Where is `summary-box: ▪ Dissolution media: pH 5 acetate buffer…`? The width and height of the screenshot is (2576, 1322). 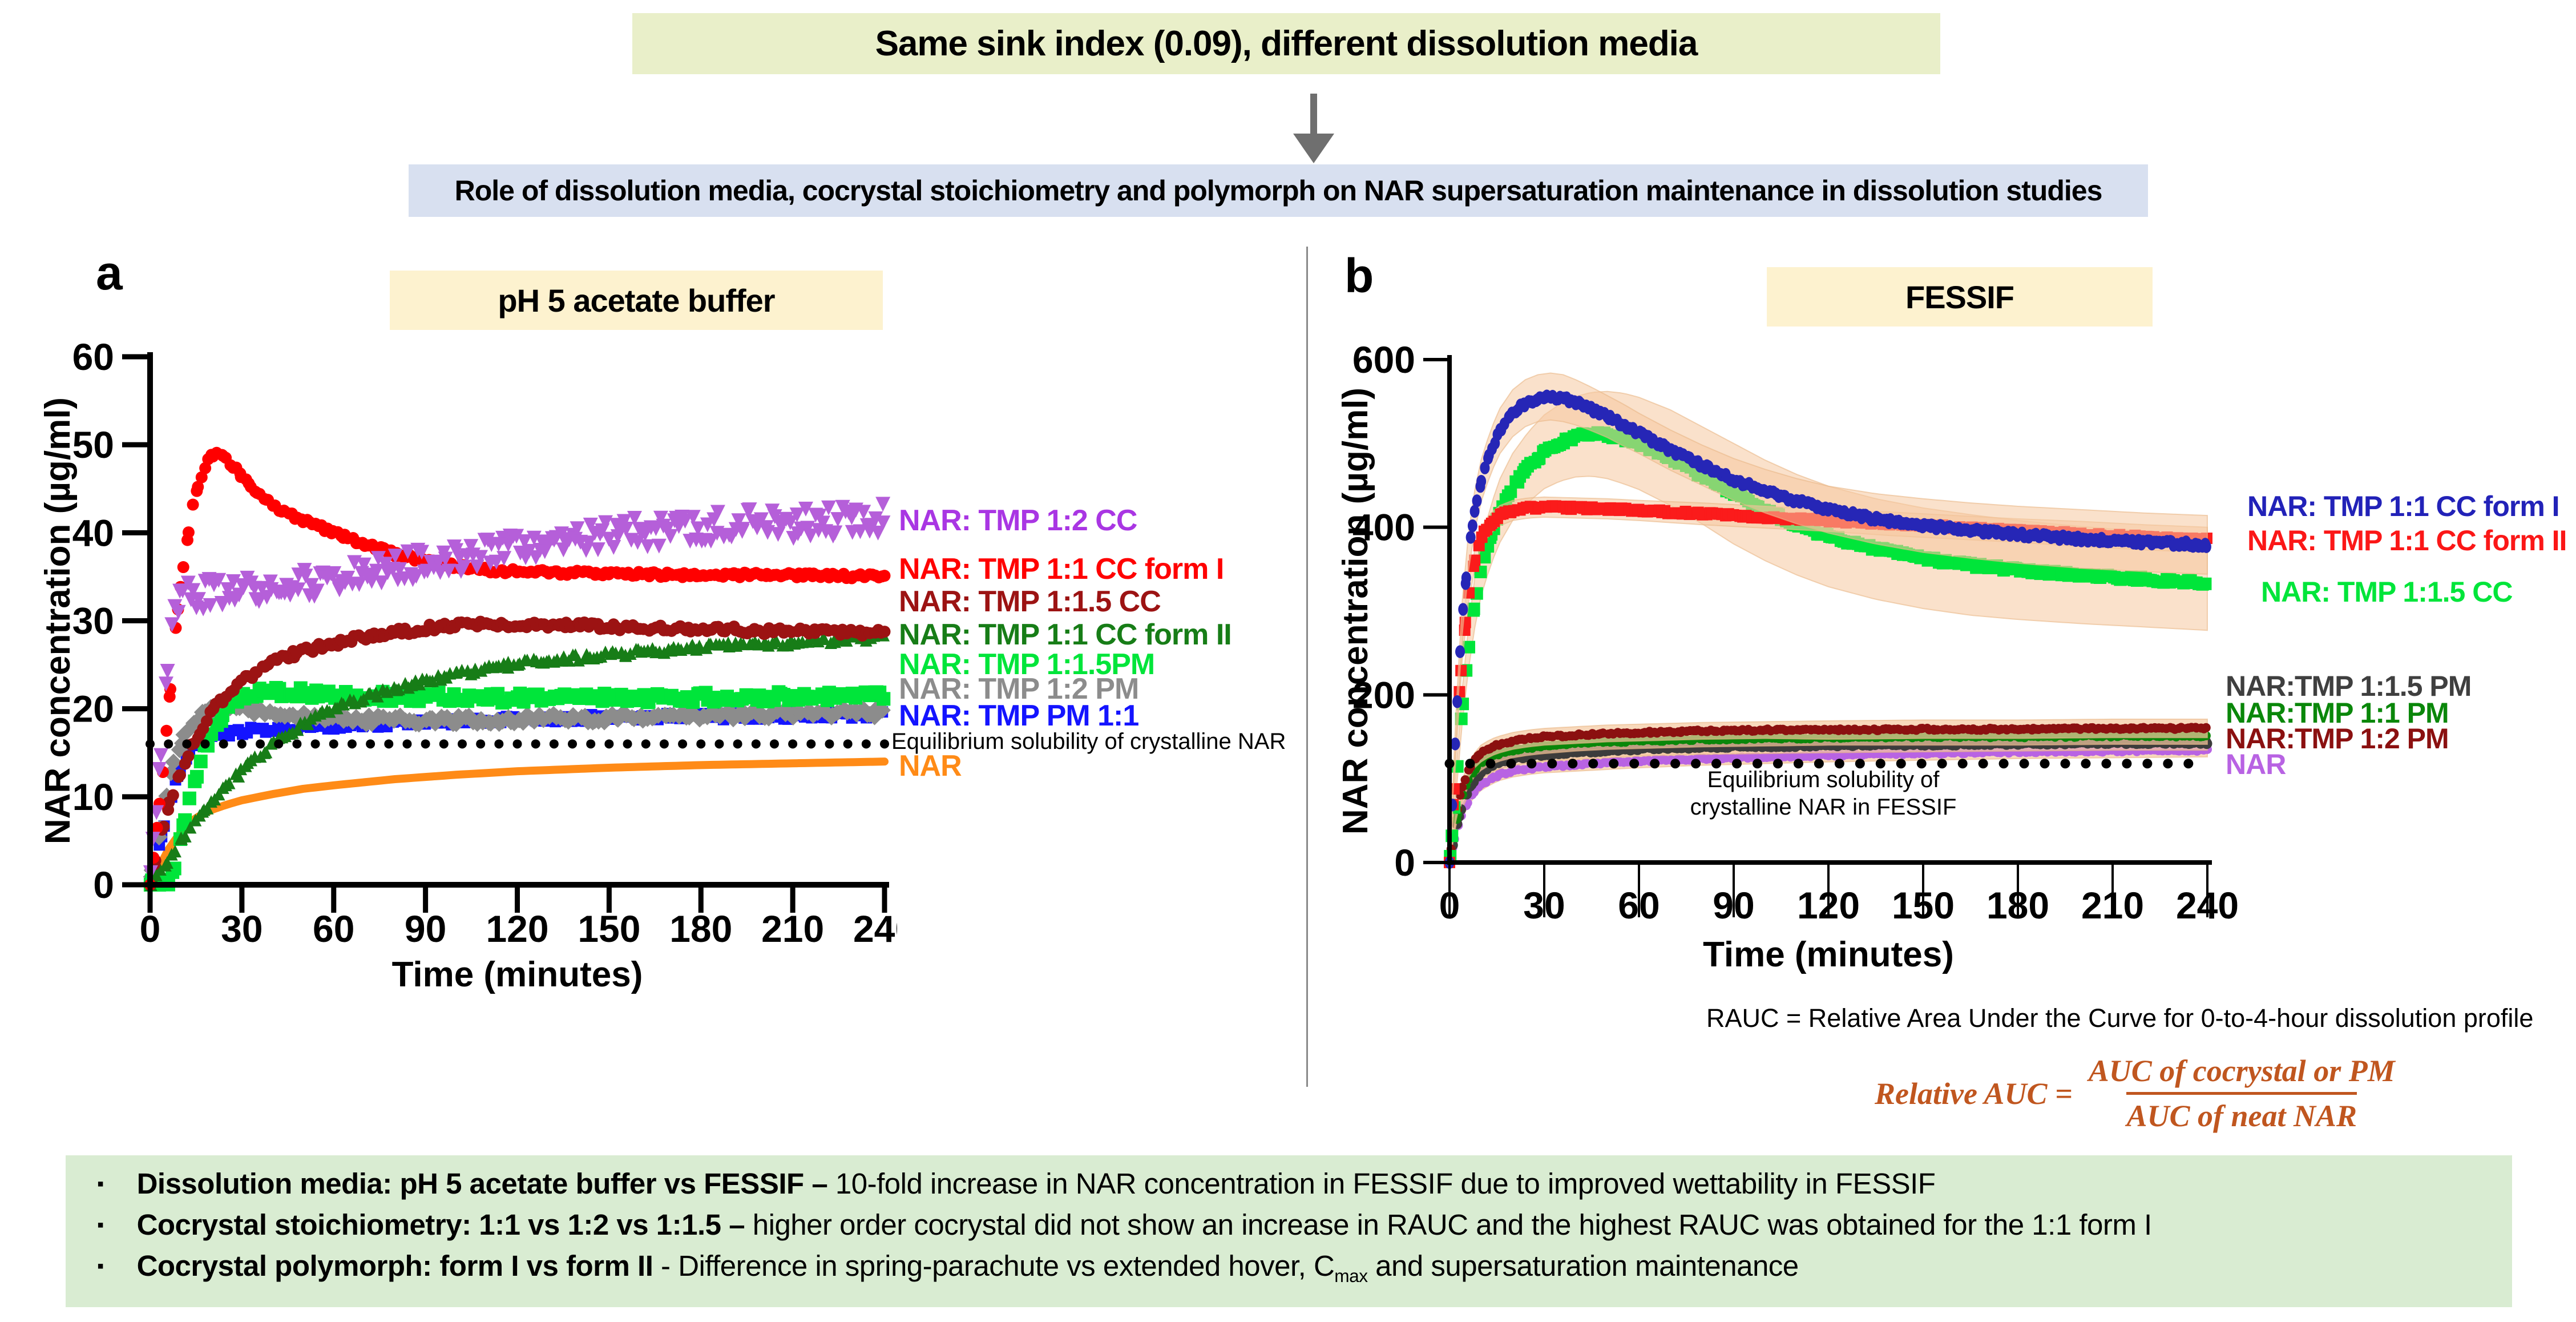 summary-box: ▪ Dissolution media: pH 5 acetate buffer… is located at coordinates (1289, 1231).